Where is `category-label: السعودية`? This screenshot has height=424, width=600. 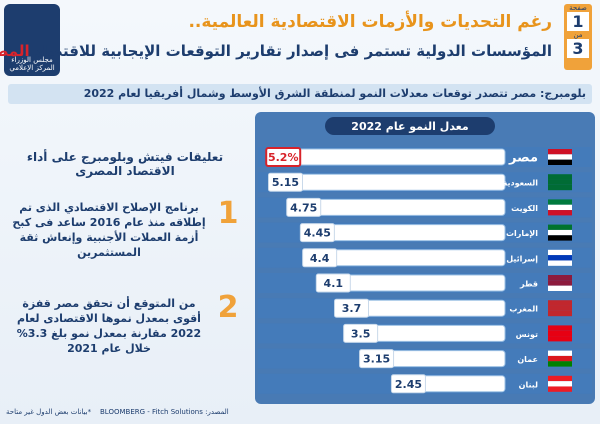 category-label: السعودية is located at coordinates (521, 183).